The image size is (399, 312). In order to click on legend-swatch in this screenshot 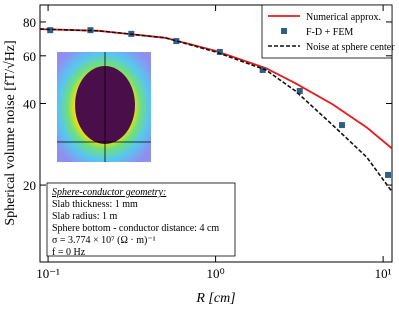, I will do `click(284, 31)`.